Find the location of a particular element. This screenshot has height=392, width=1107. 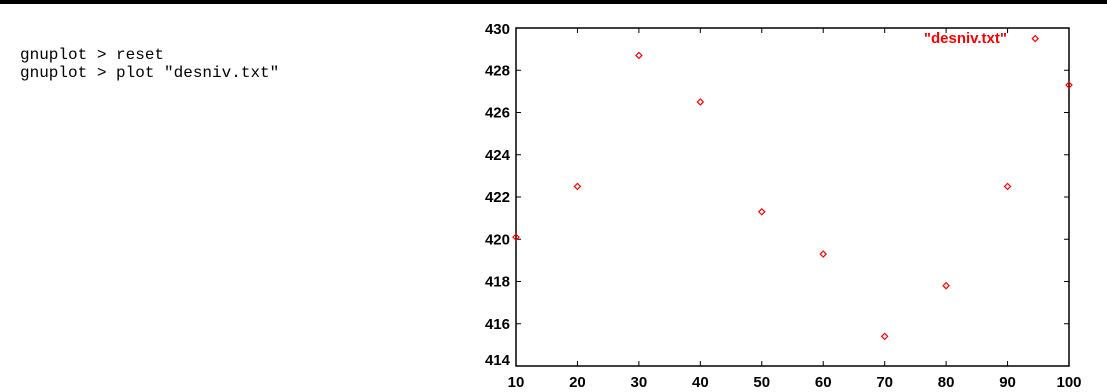

x-tick-label: 80 is located at coordinates (946, 382).